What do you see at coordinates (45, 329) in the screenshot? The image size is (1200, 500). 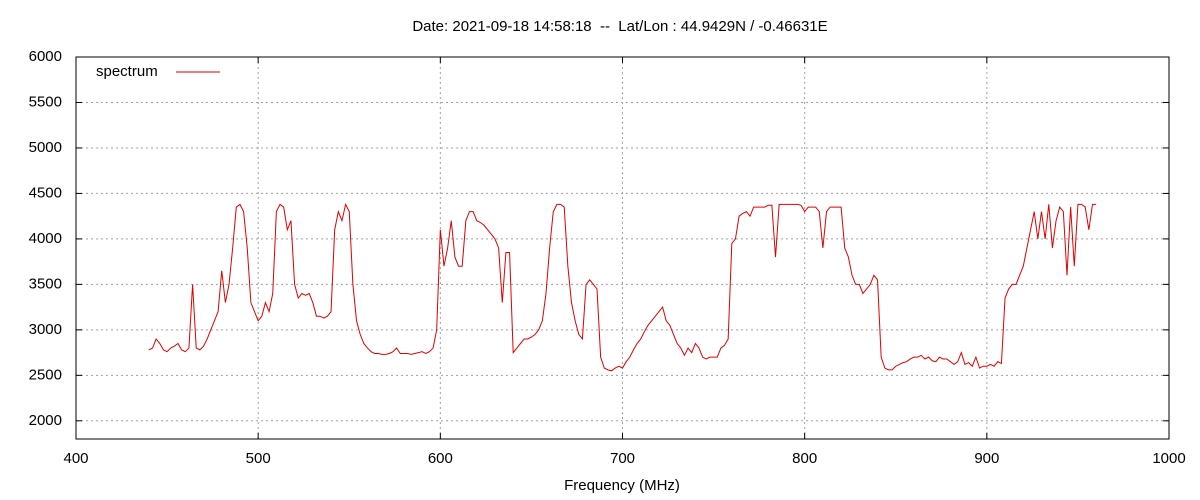 I see `y-tick-label: 3000` at bounding box center [45, 329].